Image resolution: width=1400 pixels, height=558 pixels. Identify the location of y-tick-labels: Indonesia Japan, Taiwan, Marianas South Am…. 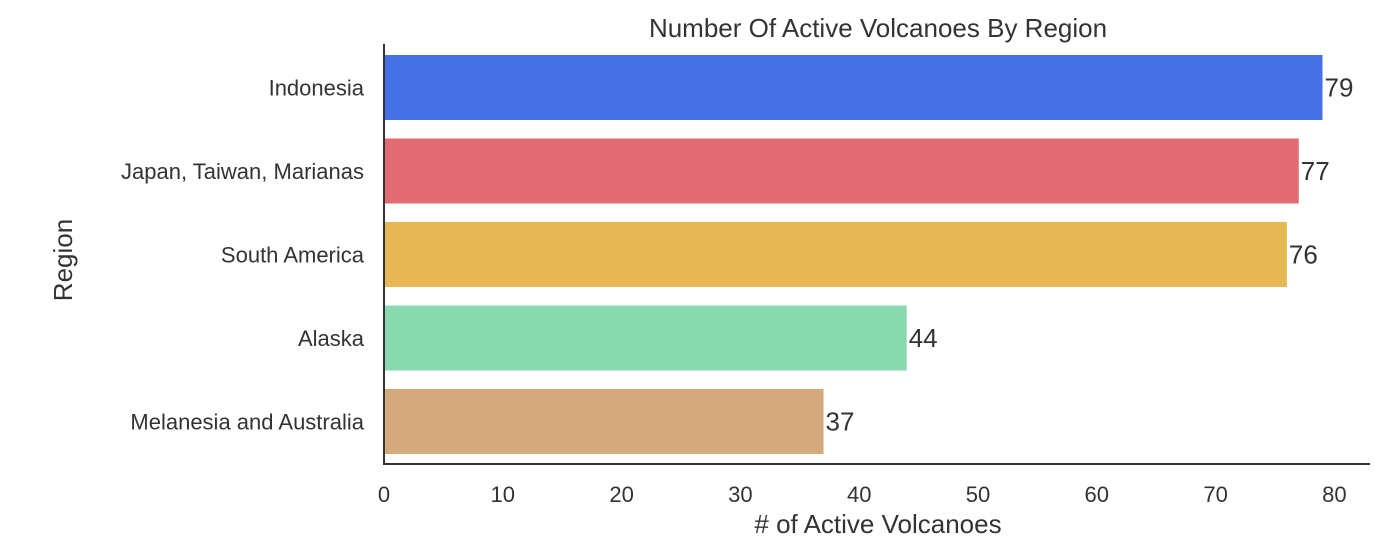
(243, 255).